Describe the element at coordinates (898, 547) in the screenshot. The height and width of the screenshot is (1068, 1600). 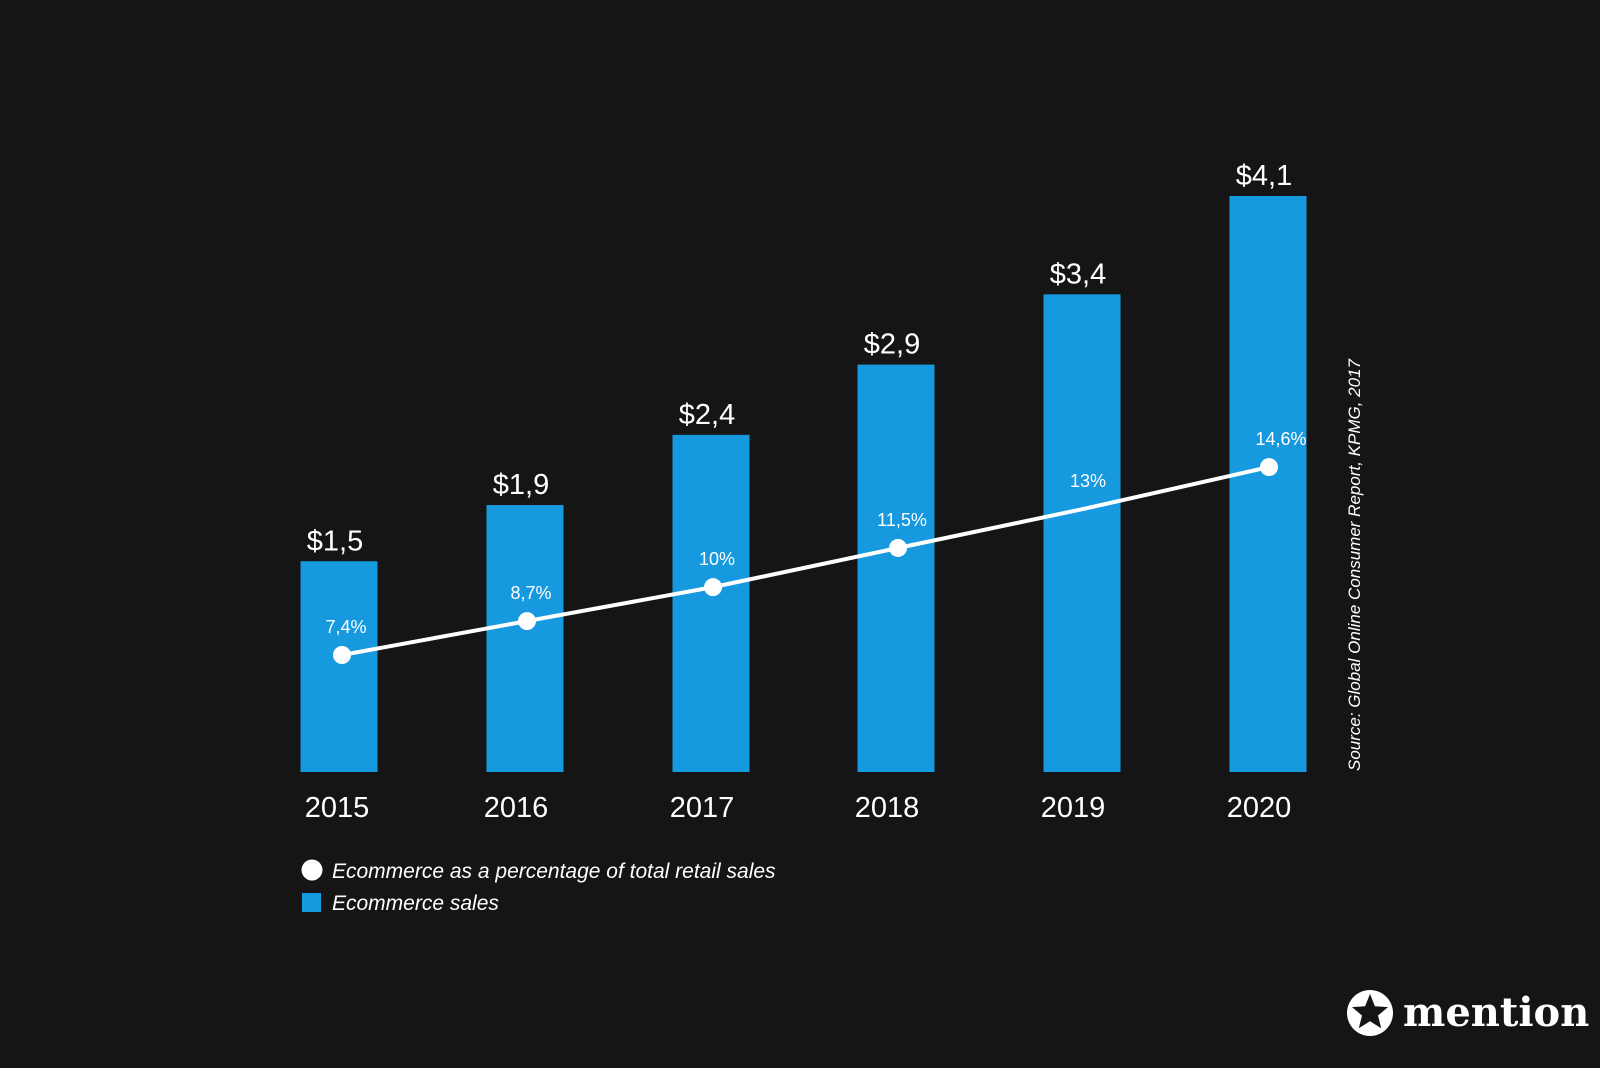
I see `percentage-point-2018` at that location.